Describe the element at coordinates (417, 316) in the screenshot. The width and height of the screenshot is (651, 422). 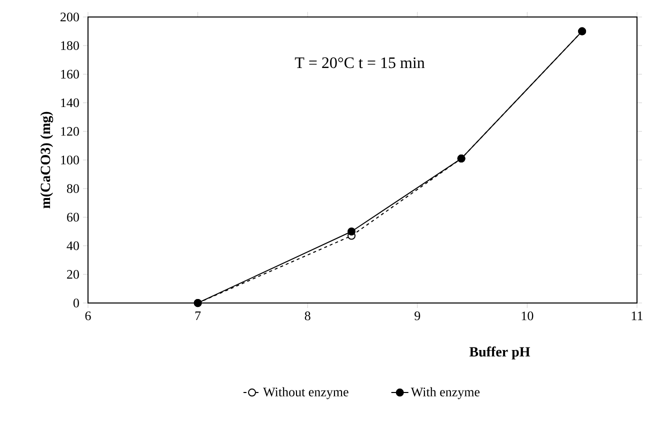
I see `x-tick-label: 9` at that location.